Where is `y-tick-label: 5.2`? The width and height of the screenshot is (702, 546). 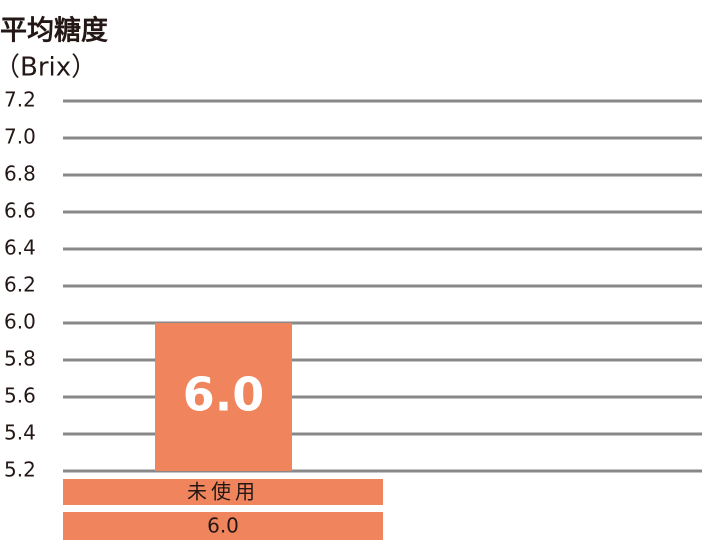
y-tick-label: 5.2 is located at coordinates (20, 470).